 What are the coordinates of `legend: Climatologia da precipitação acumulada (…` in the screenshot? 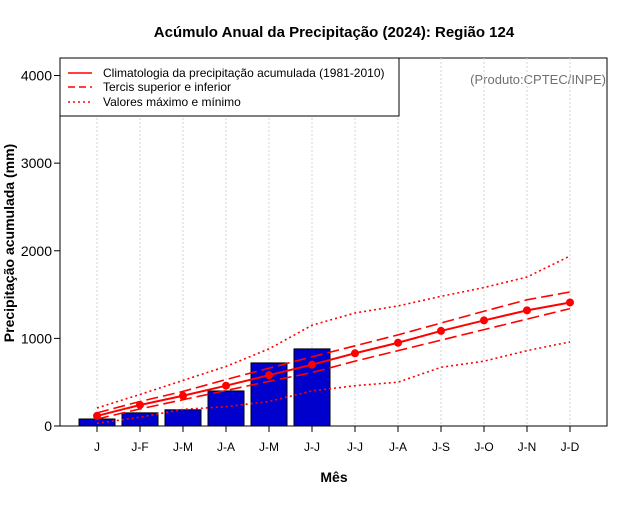 It's located at (229, 87).